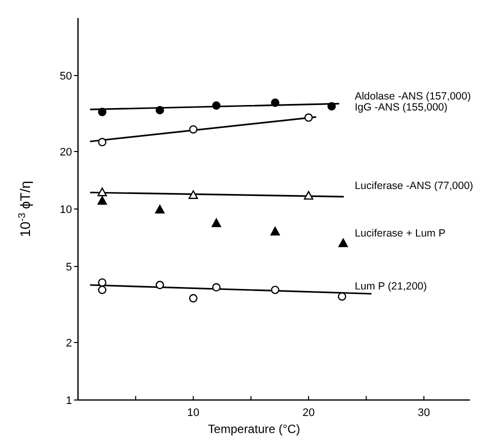 The height and width of the screenshot is (443, 485). I want to click on y-tick-label: 10, so click(66, 210).